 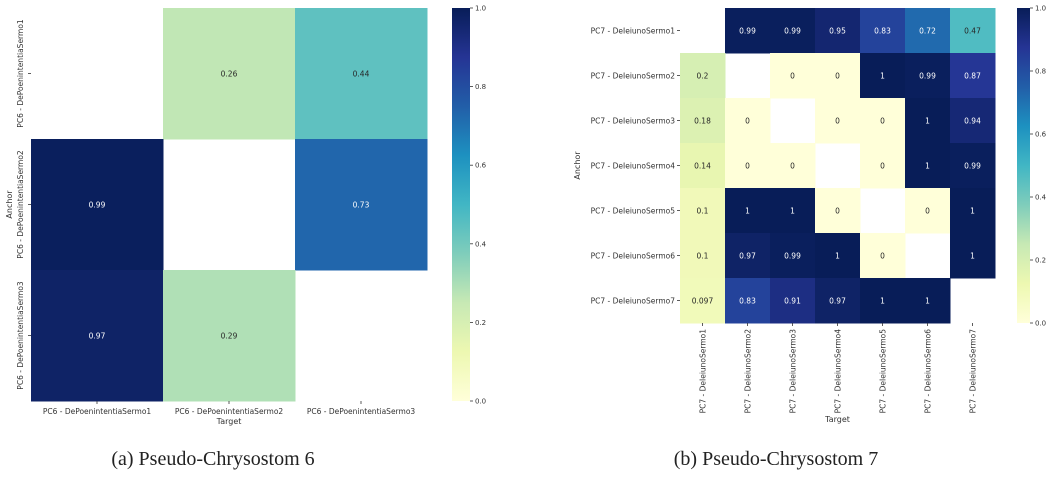 What do you see at coordinates (461, 204) in the screenshot?
I see `colorbar` at bounding box center [461, 204].